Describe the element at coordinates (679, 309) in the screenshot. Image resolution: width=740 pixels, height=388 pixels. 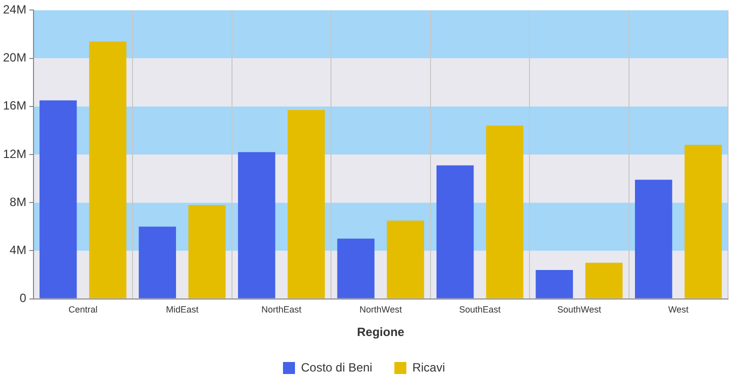
I see `x-tick-label: West` at that location.